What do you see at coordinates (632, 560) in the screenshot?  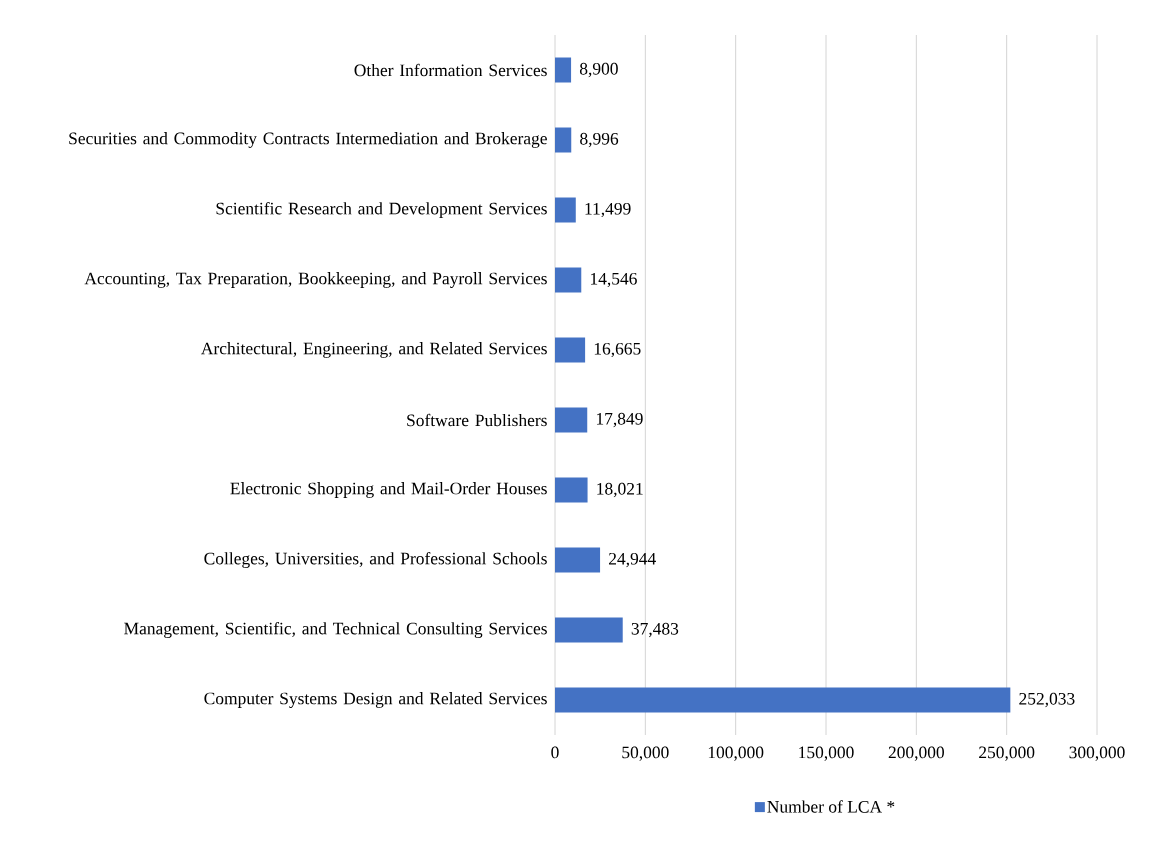 I see `data-label: 24,944` at bounding box center [632, 560].